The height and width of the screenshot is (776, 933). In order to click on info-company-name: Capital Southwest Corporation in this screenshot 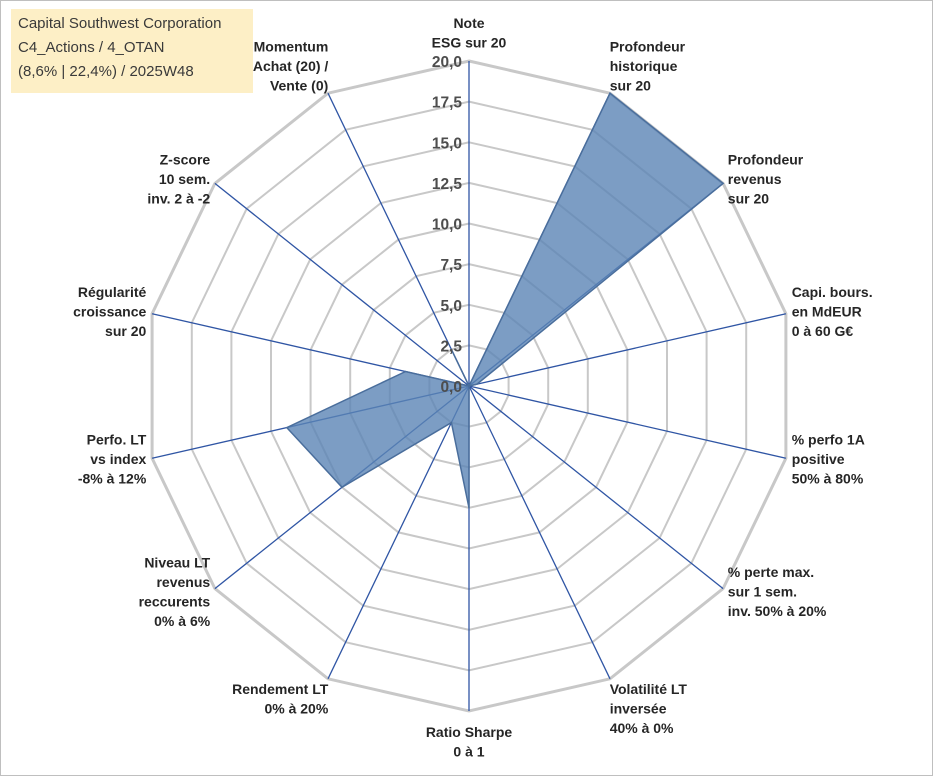, I will do `click(120, 23)`.